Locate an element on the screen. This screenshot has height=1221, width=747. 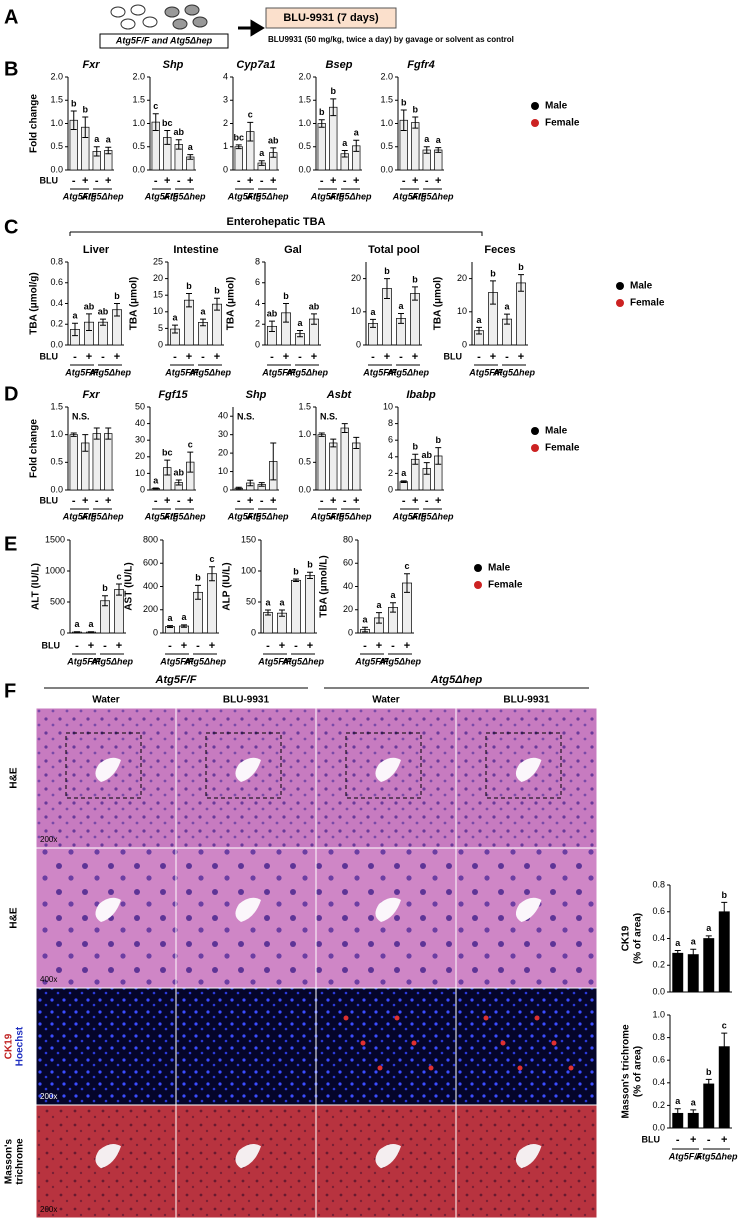
chart-title: Total pool is located at coordinates (394, 250).